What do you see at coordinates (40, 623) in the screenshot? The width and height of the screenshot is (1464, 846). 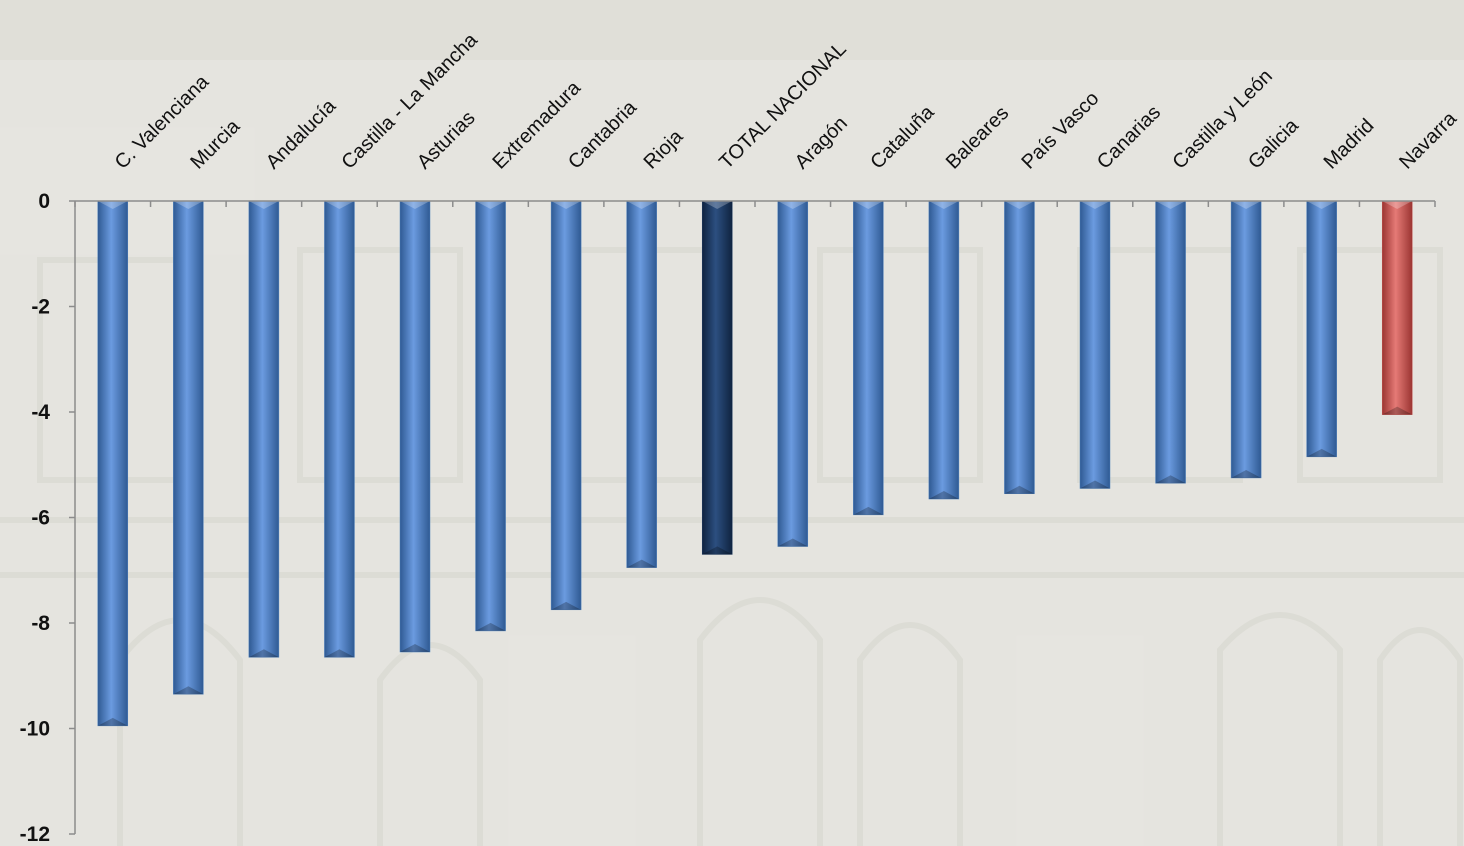 I see `y-tick-label: -8` at bounding box center [40, 623].